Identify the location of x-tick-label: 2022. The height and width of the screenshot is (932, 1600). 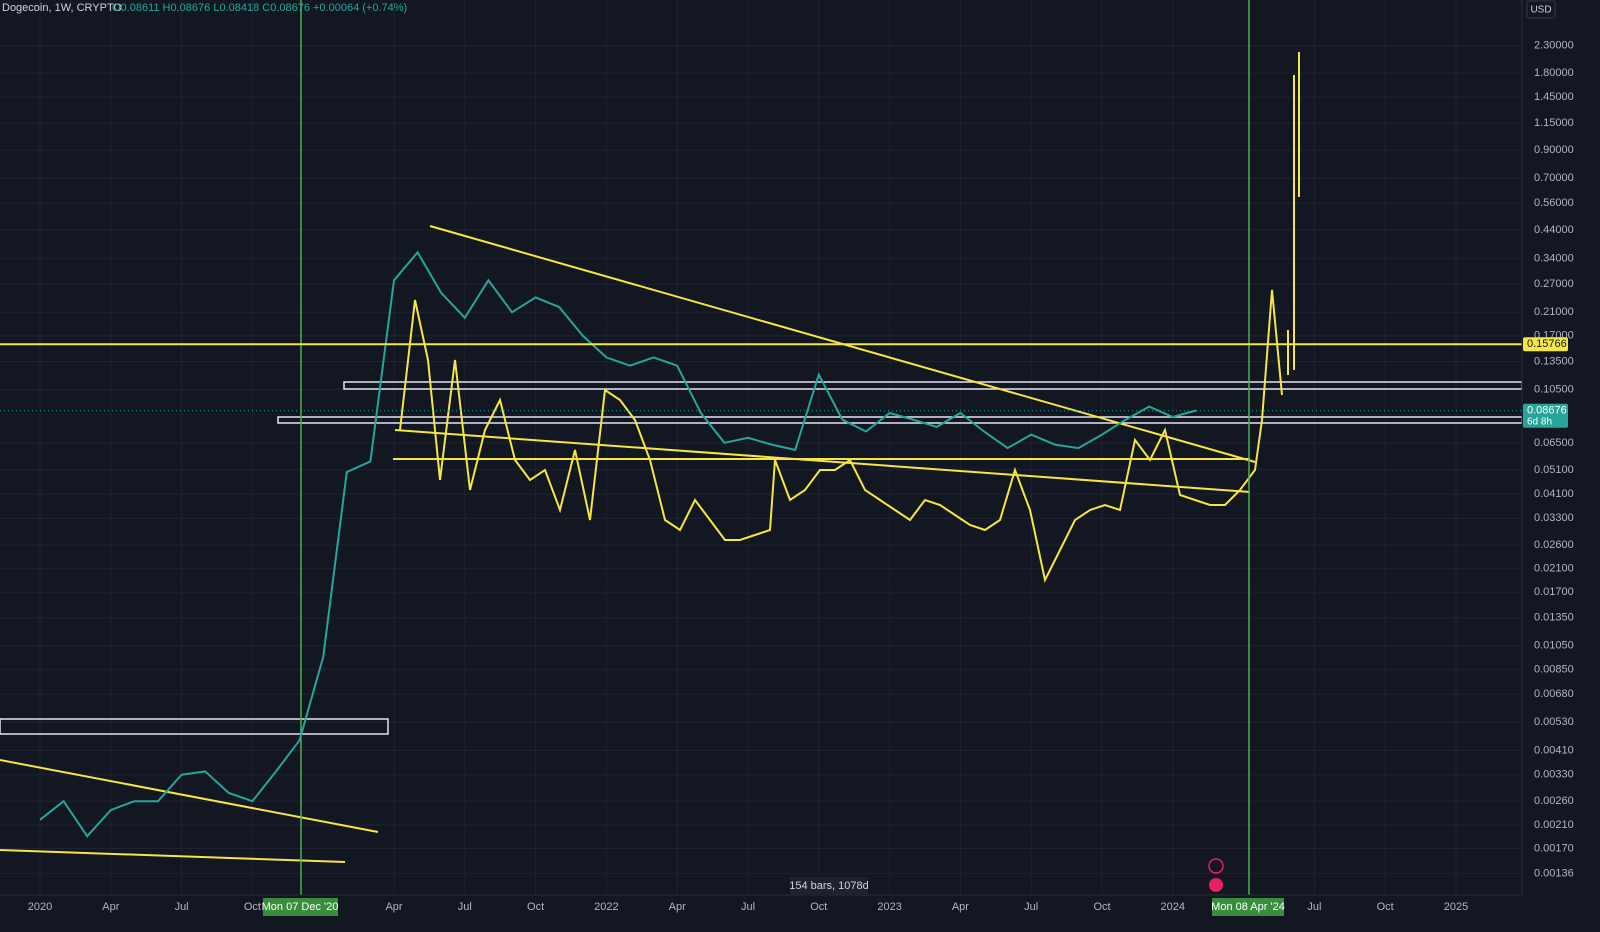
(606, 907).